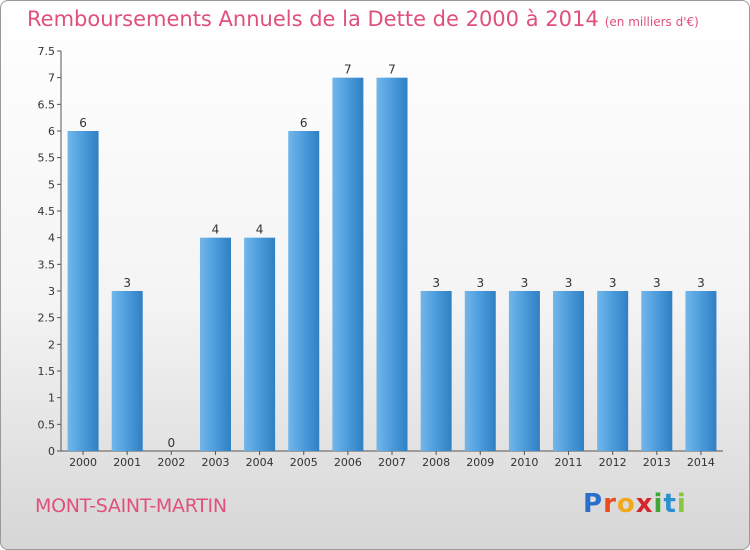  I want to click on x-tick-label: 2004, so click(260, 462).